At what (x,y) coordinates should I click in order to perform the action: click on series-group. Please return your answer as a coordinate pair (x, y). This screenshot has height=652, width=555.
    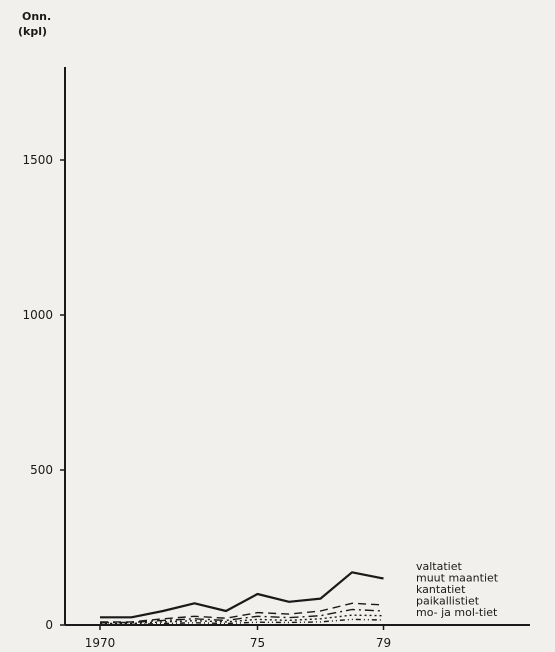
    Looking at the image, I should click on (242, 598).